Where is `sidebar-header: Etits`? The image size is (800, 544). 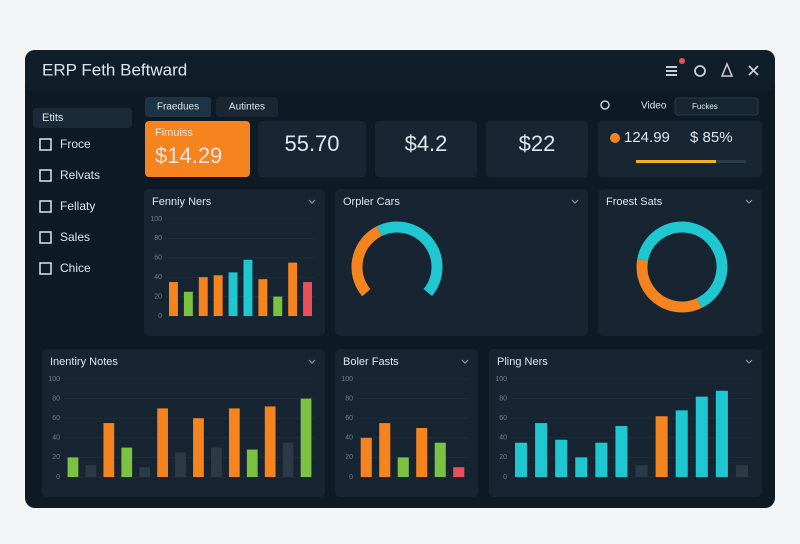
sidebar-header: Etits is located at coordinates (53, 118).